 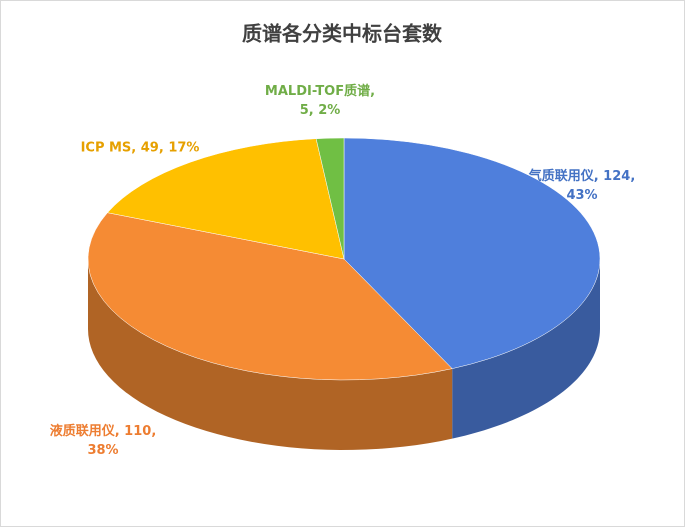 What do you see at coordinates (526, 349) in the screenshot?
I see `slice-side` at bounding box center [526, 349].